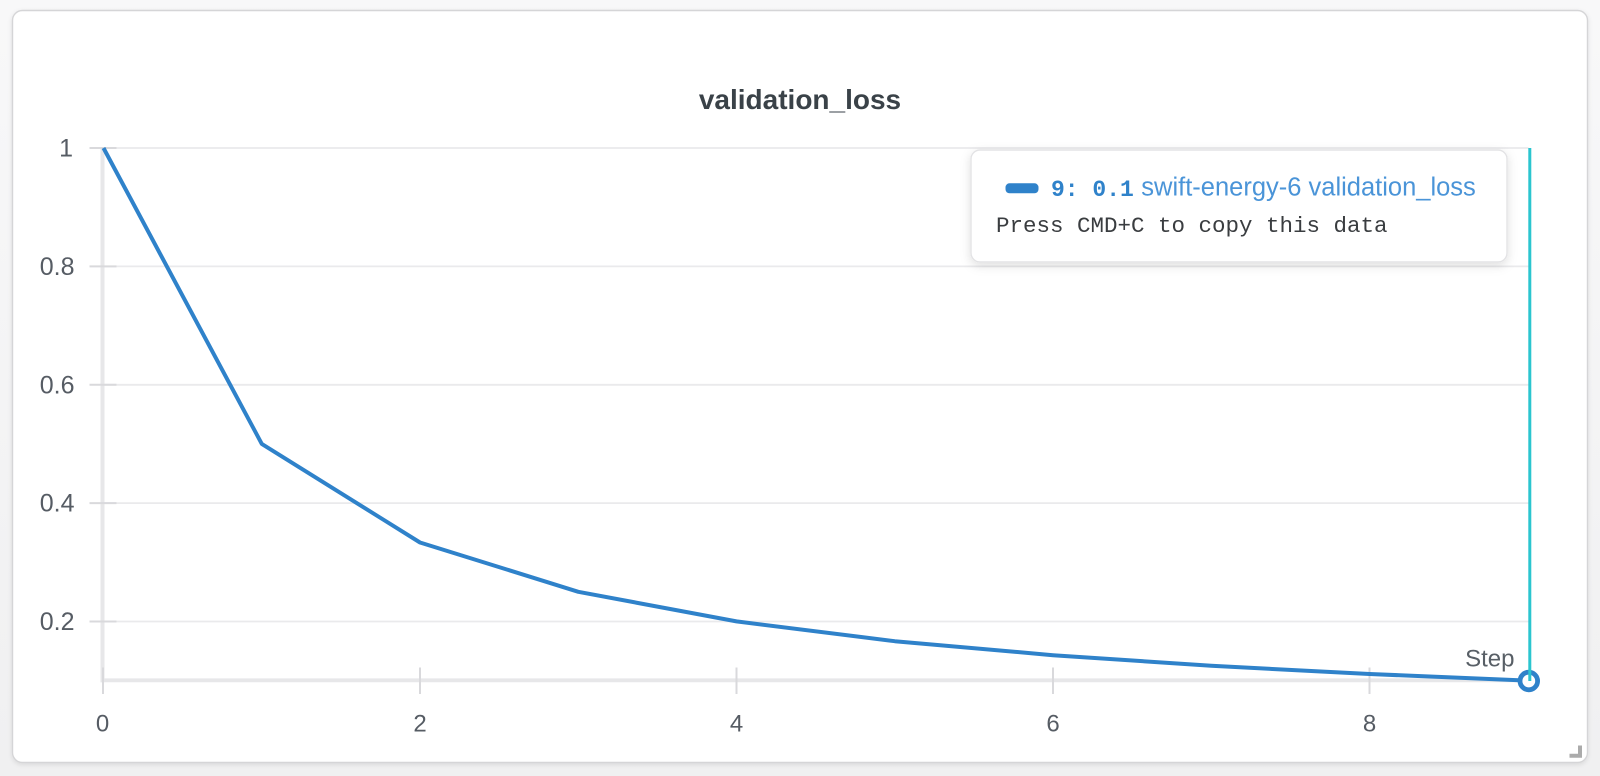  Describe the element at coordinates (57, 385) in the screenshot. I see `svg-text: 0.6` at that location.